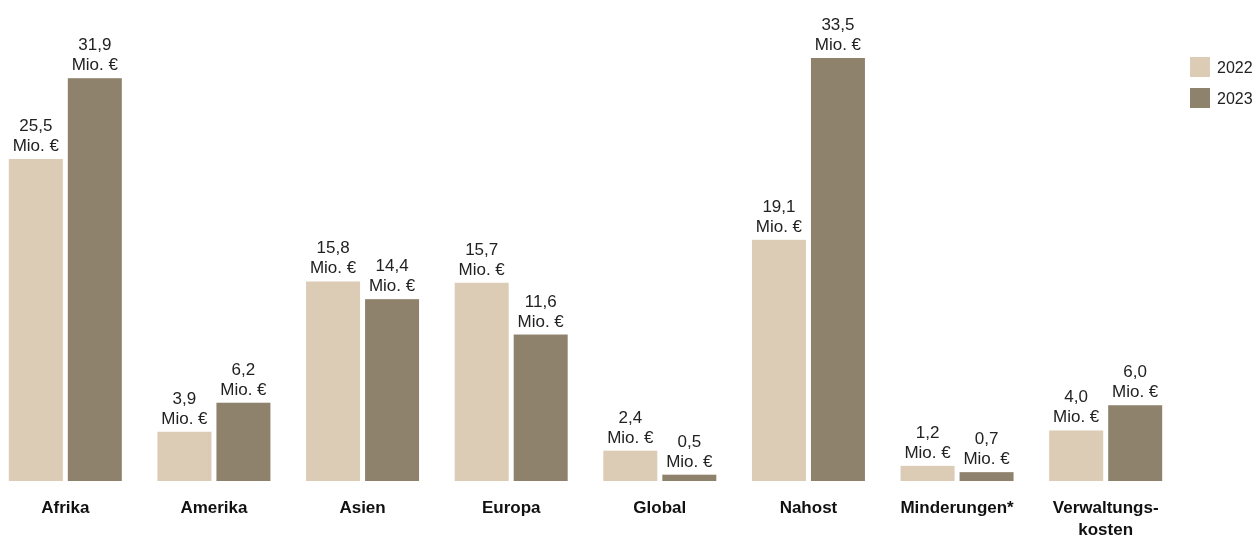 Image resolution: width=1256 pixels, height=539 pixels. Describe the element at coordinates (1135, 382) in the screenshot. I see `data-label: 6,0 Mio. €` at that location.